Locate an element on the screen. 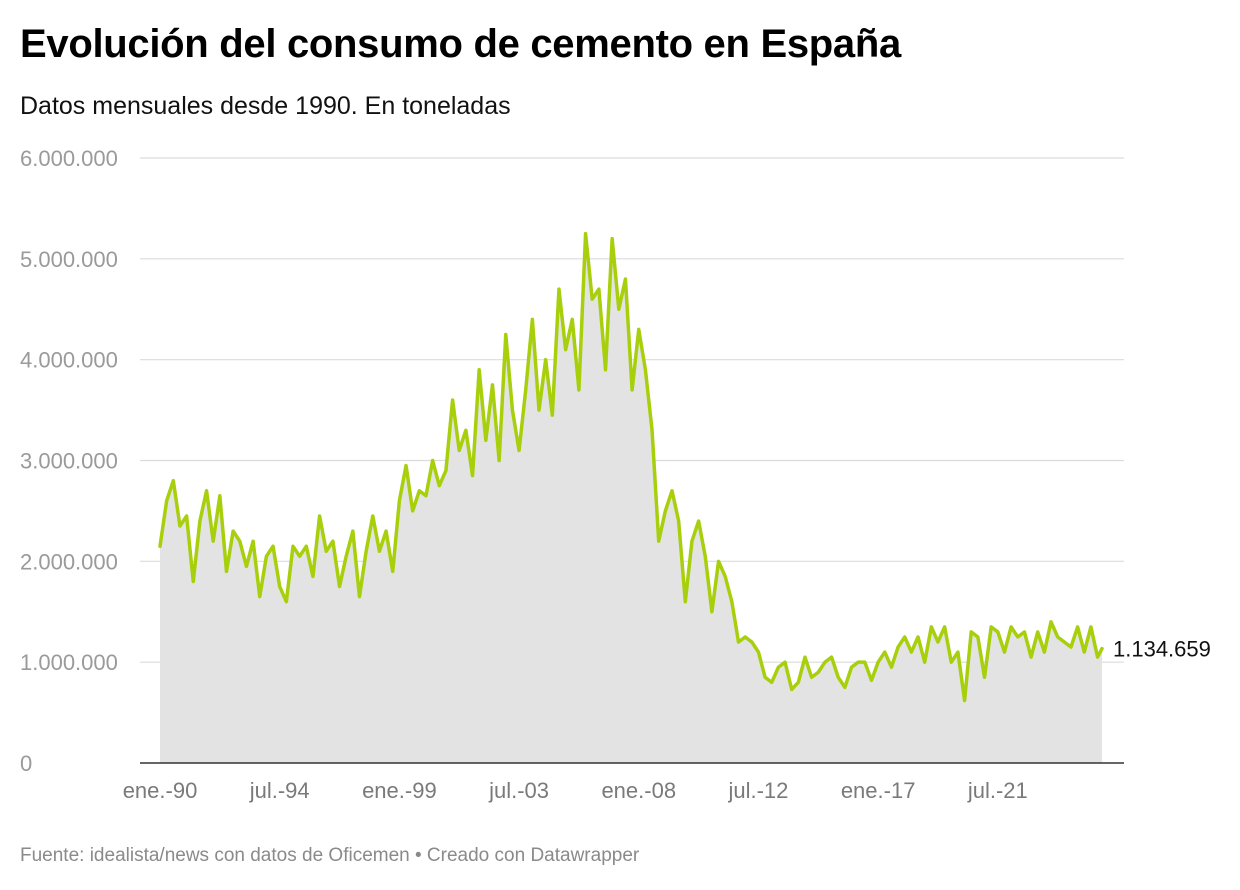 This screenshot has height=890, width=1240. x-tick-label: ene.-17 is located at coordinates (878, 790).